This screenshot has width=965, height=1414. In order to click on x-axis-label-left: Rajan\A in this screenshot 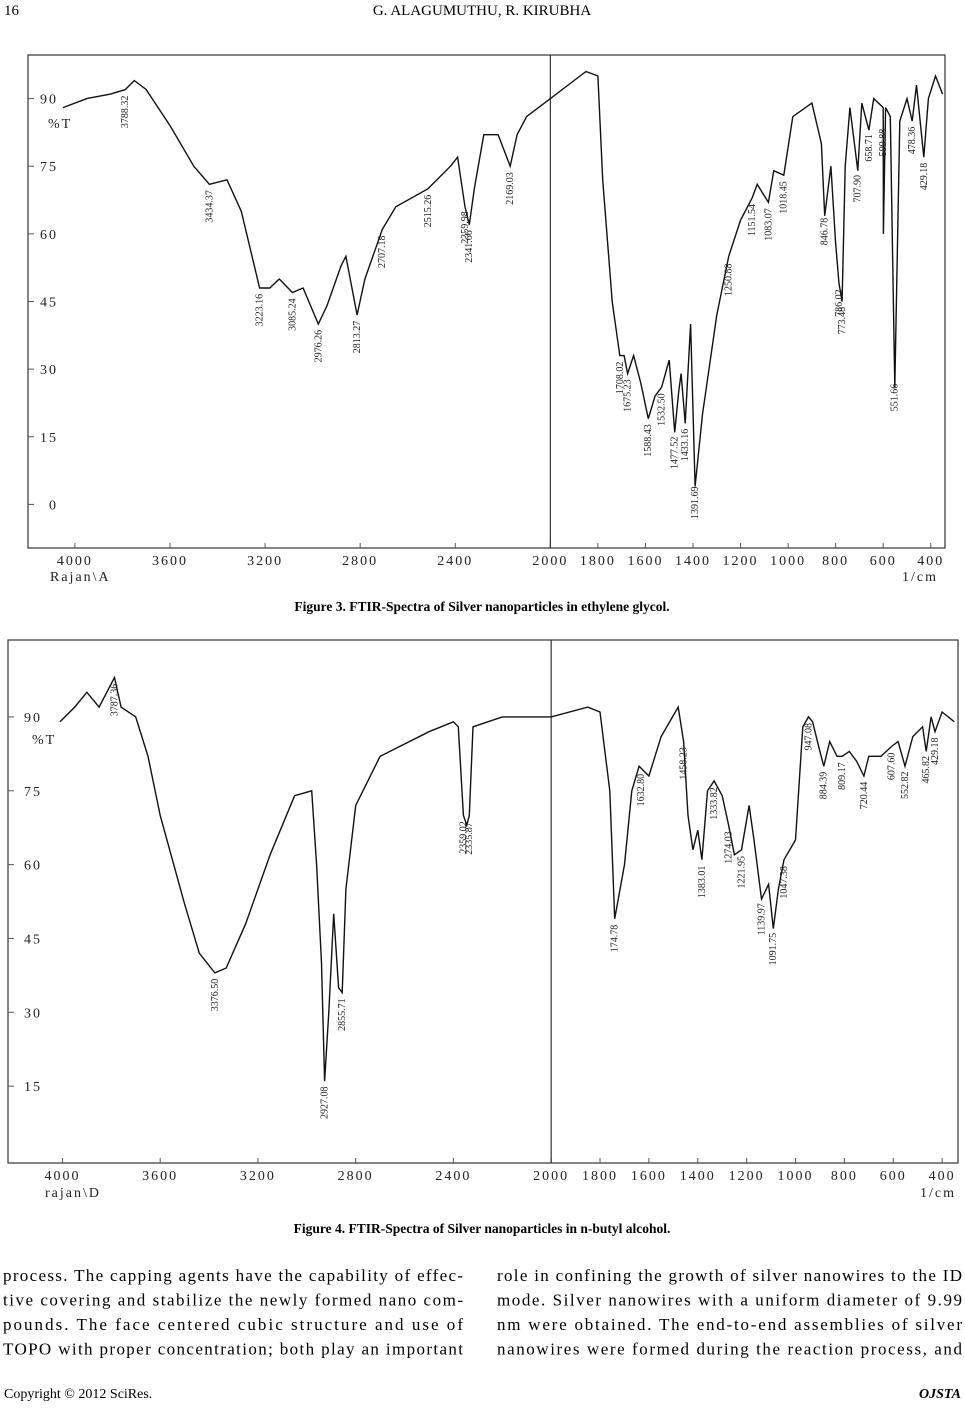, I will do `click(80, 577)`.